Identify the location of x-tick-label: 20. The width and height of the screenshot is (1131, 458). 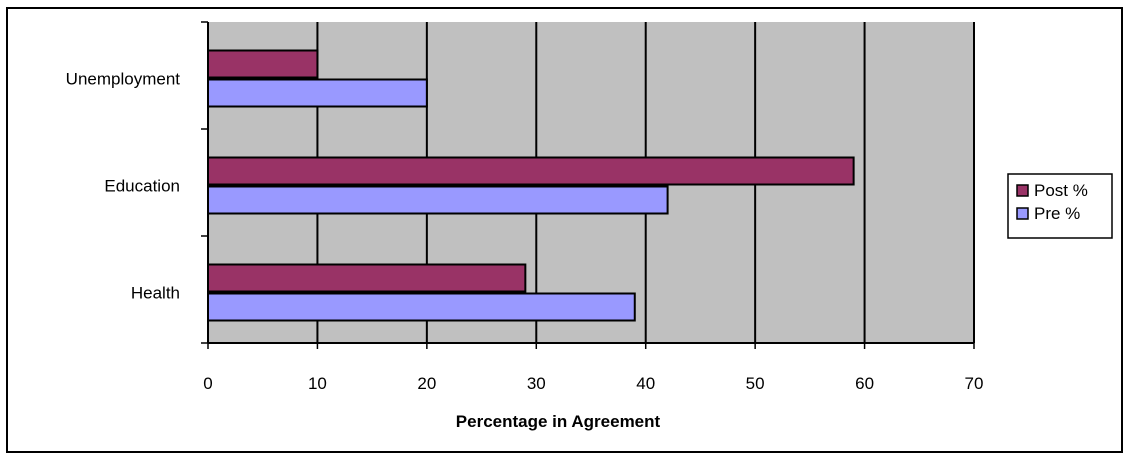
(426, 383).